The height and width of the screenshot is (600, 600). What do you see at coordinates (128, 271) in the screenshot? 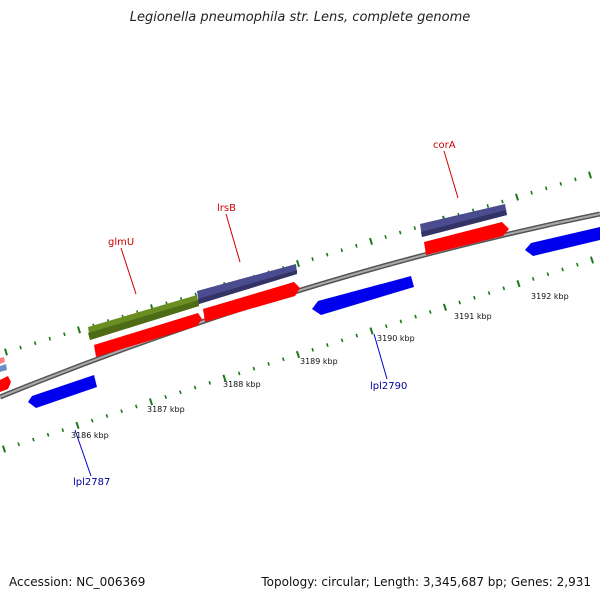
I see `leader-glmU` at bounding box center [128, 271].